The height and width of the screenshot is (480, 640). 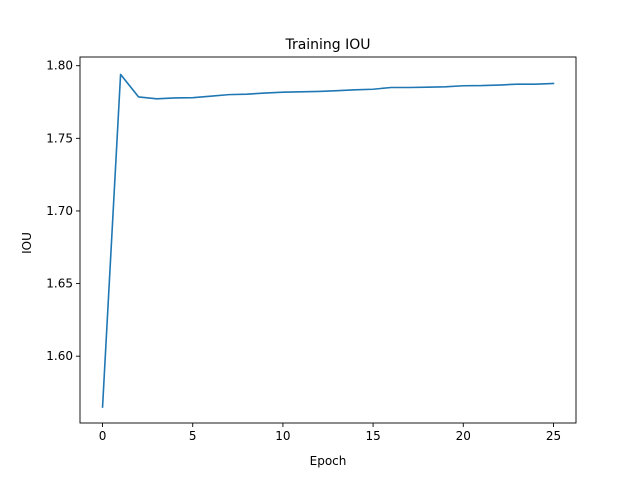 I want to click on y-tick-label: 1.70, so click(x=59, y=211).